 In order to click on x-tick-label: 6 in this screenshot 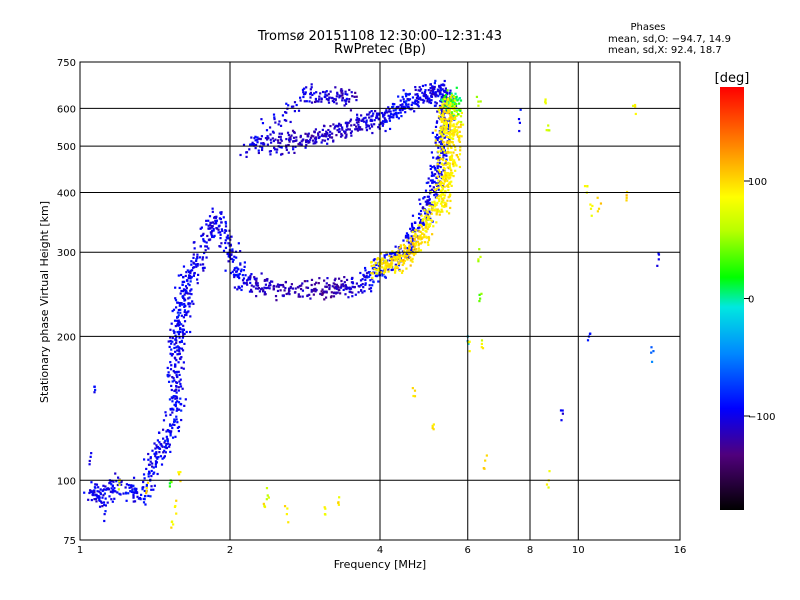, I will do `click(468, 550)`.